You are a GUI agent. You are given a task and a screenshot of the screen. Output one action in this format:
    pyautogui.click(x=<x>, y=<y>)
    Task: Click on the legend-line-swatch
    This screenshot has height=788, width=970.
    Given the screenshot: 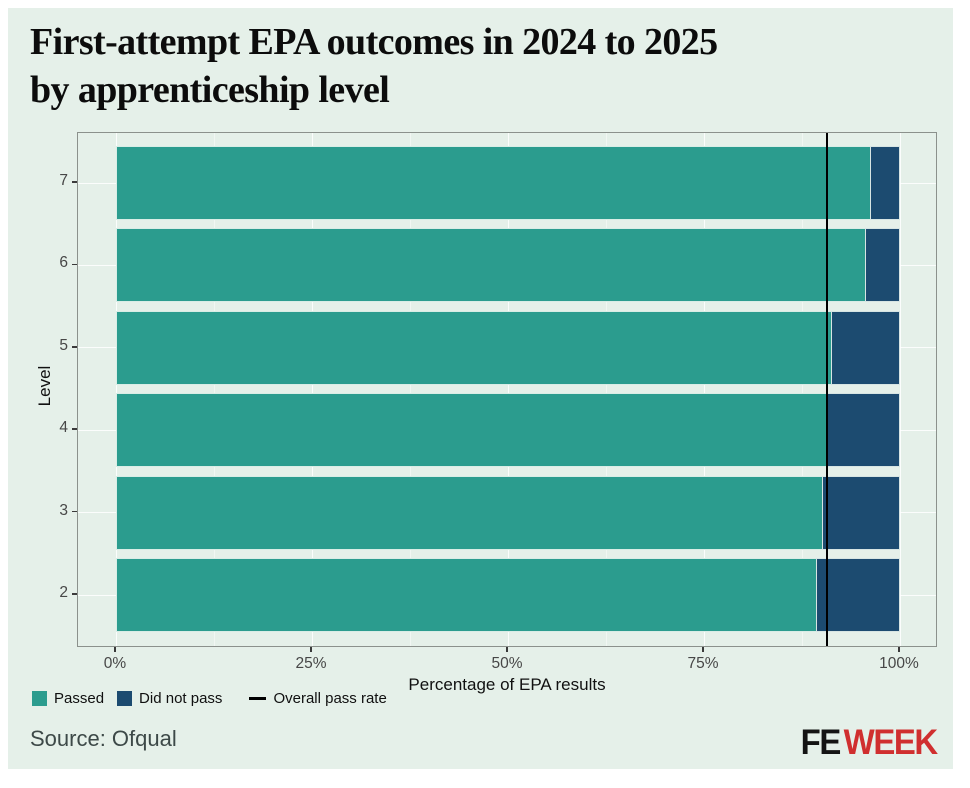 What is the action you would take?
    pyautogui.click(x=258, y=698)
    